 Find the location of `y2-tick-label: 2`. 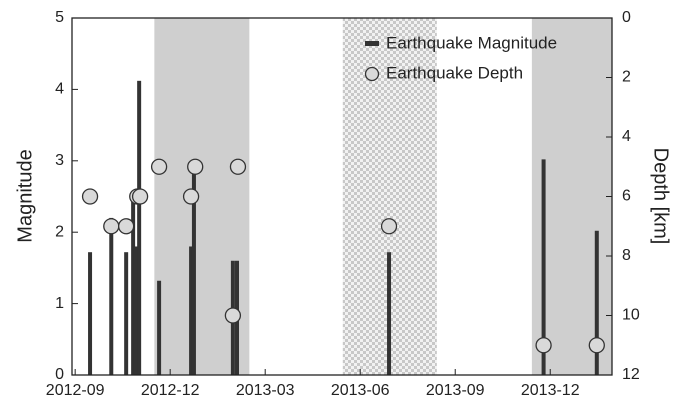

y2-tick-label: 2 is located at coordinates (626, 77).